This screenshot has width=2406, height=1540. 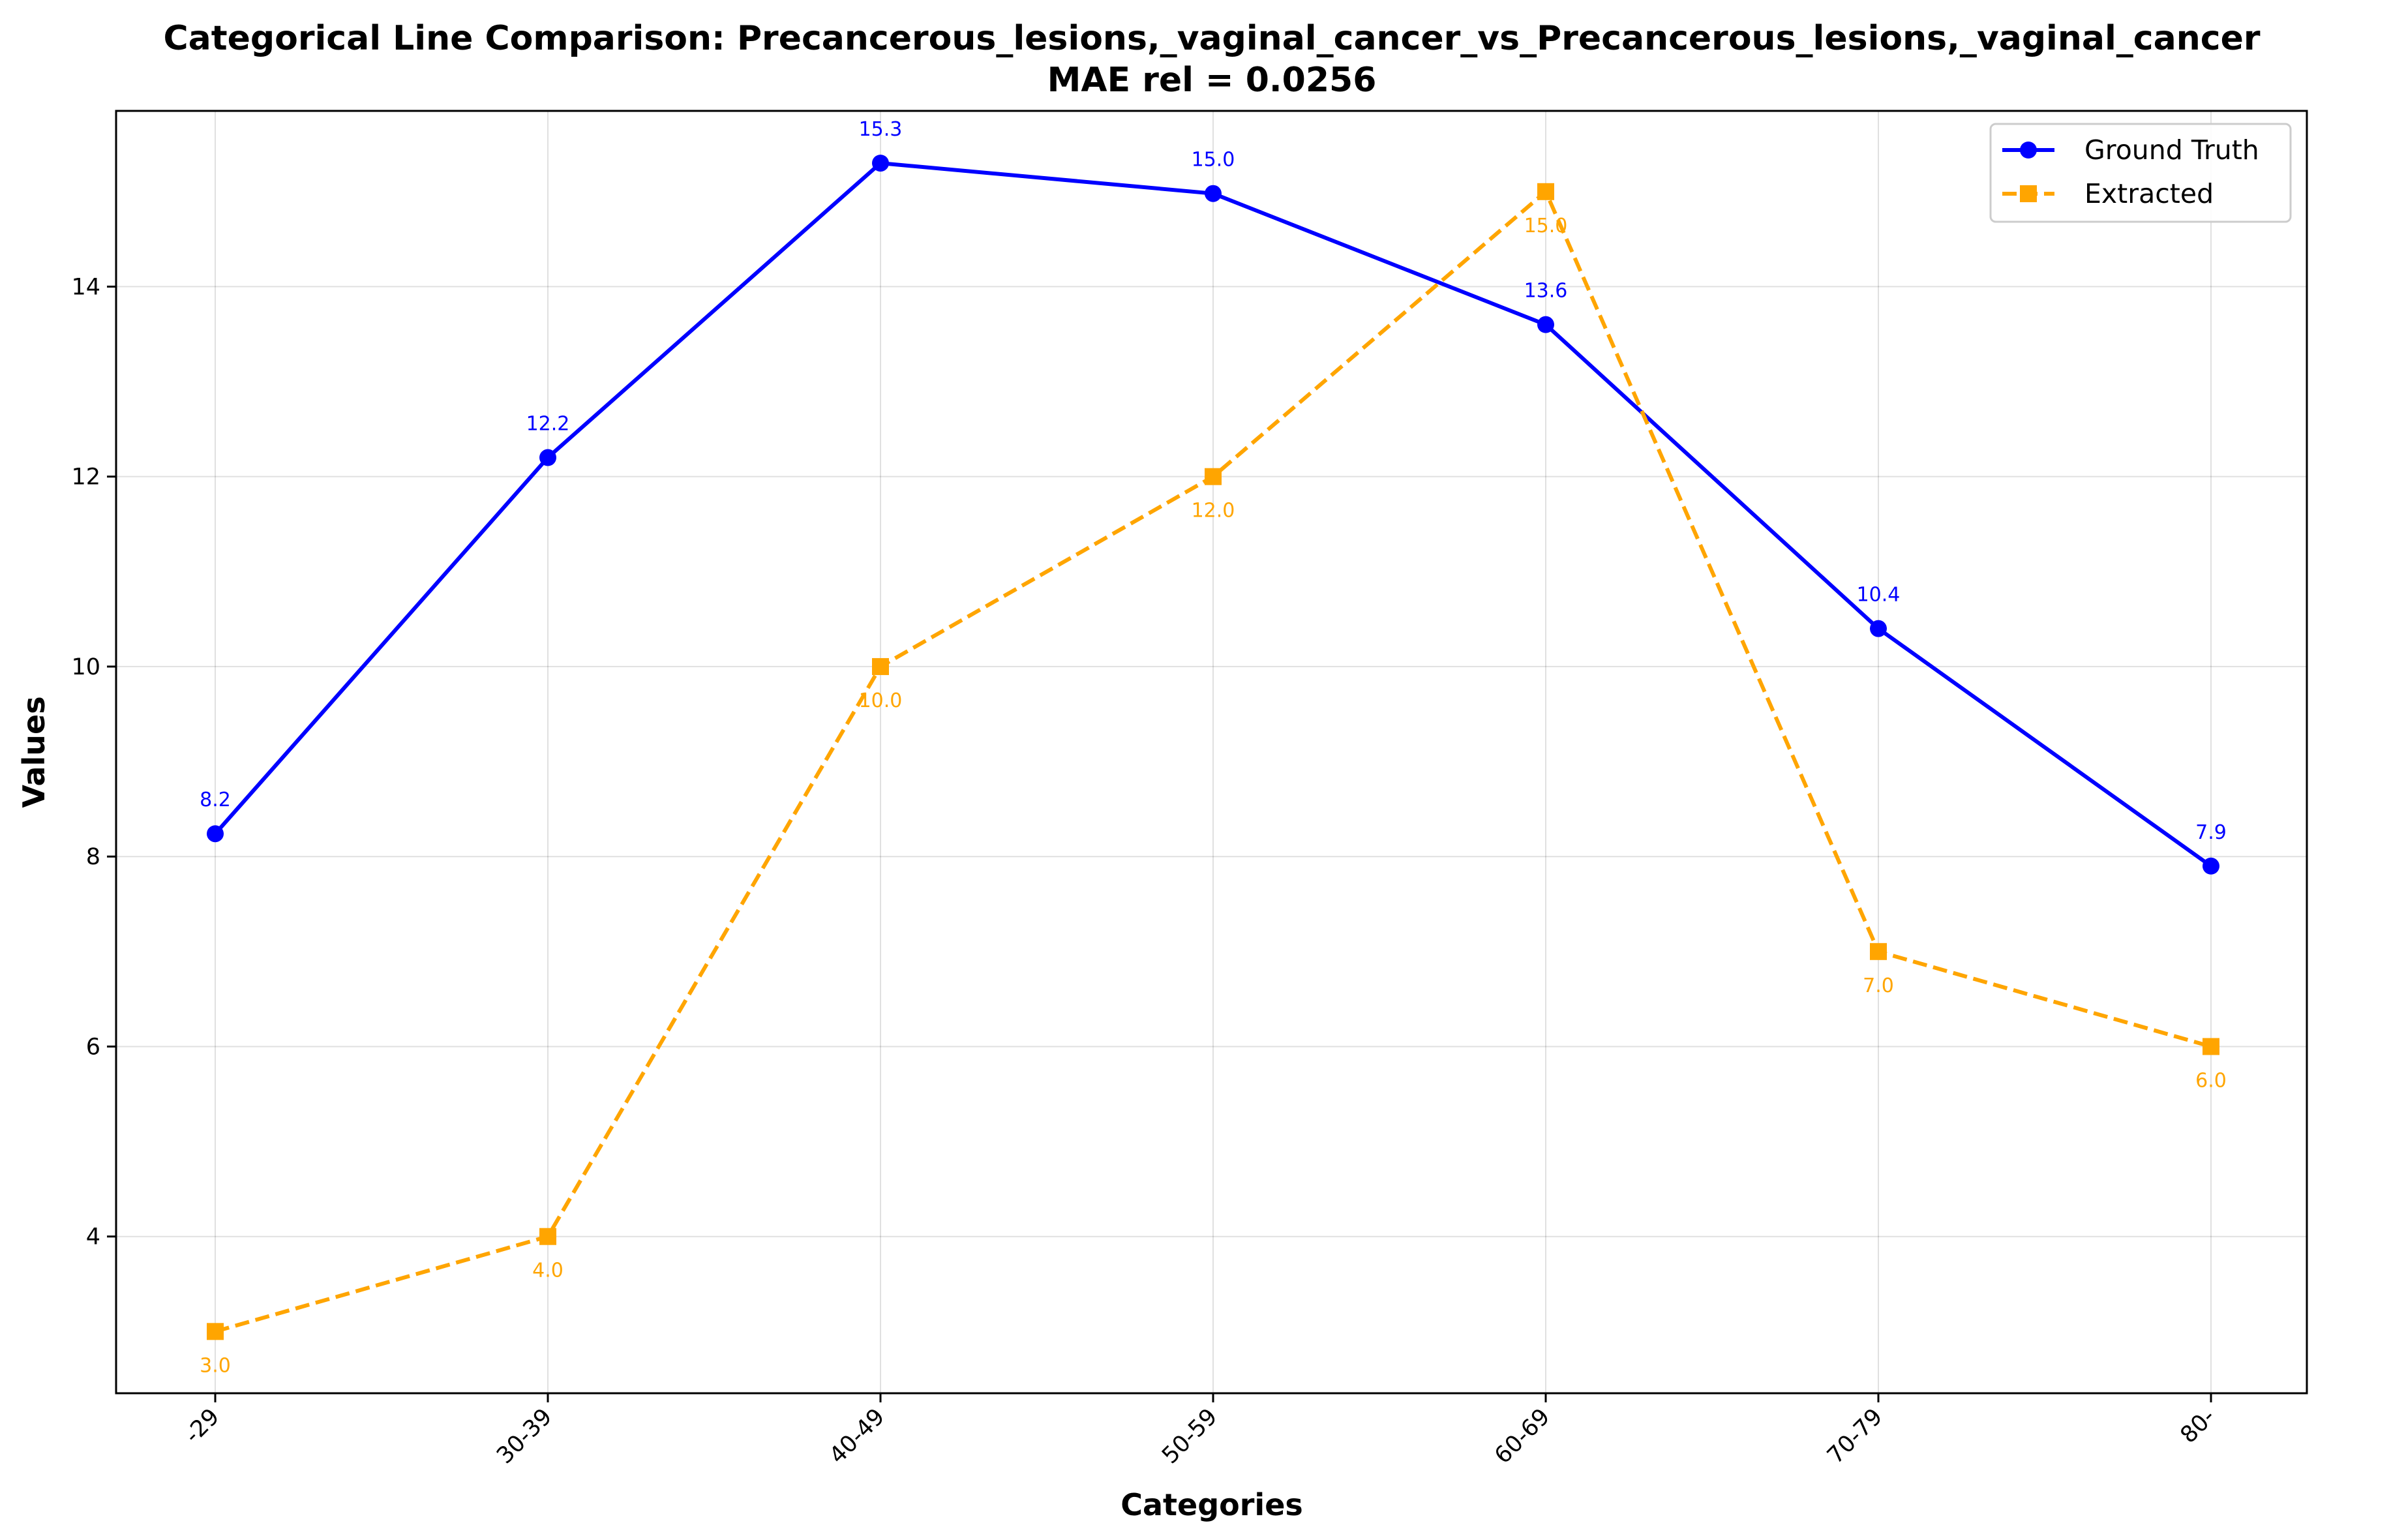 What do you see at coordinates (93, 1047) in the screenshot?
I see `y-tick-label: 6` at bounding box center [93, 1047].